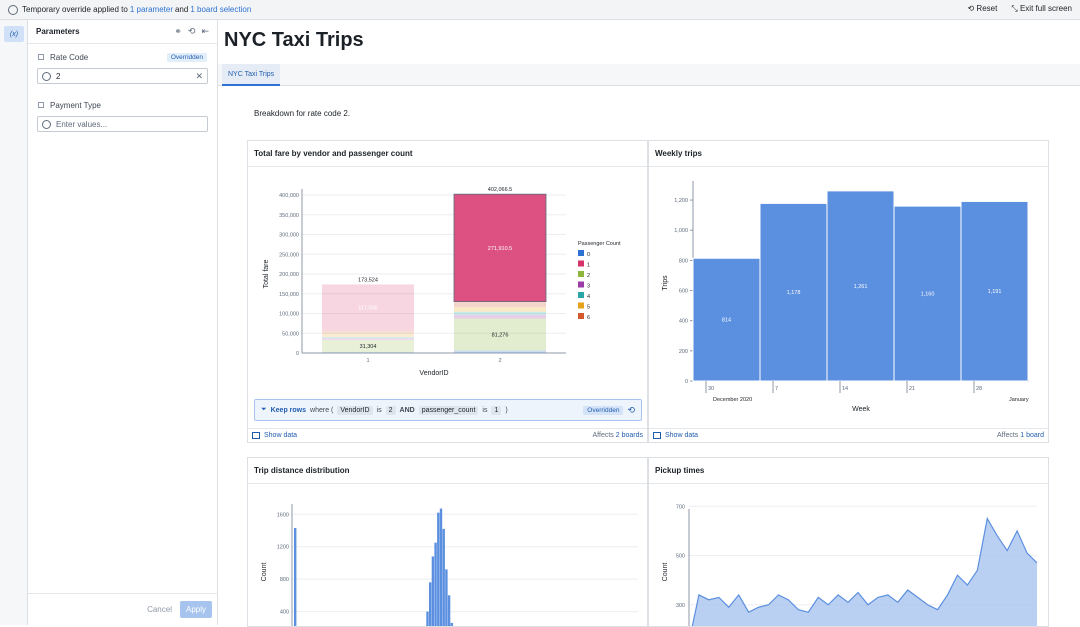 Image resolution: width=1080 pixels, height=627 pixels. What do you see at coordinates (75, 9) in the screenshot?
I see `banner-text: Temporary override applied to` at bounding box center [75, 9].